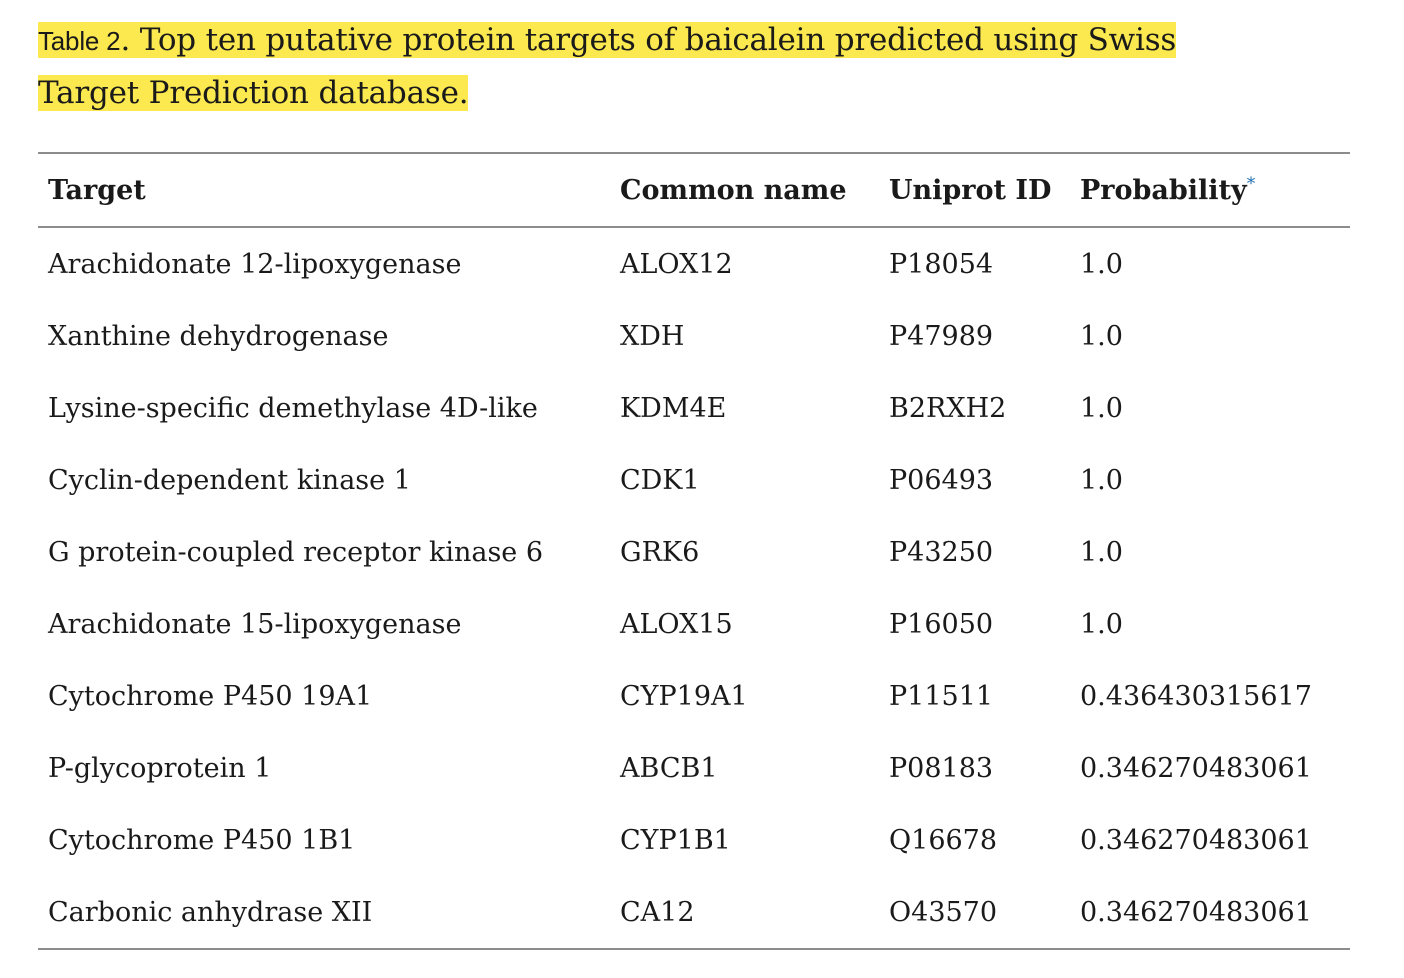  I want to click on table-label: Table 2, so click(79, 41).